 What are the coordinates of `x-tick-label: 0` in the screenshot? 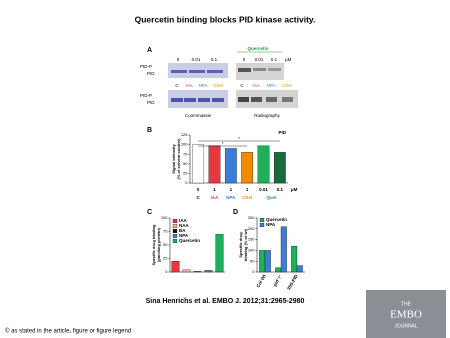 It's located at (198, 189).